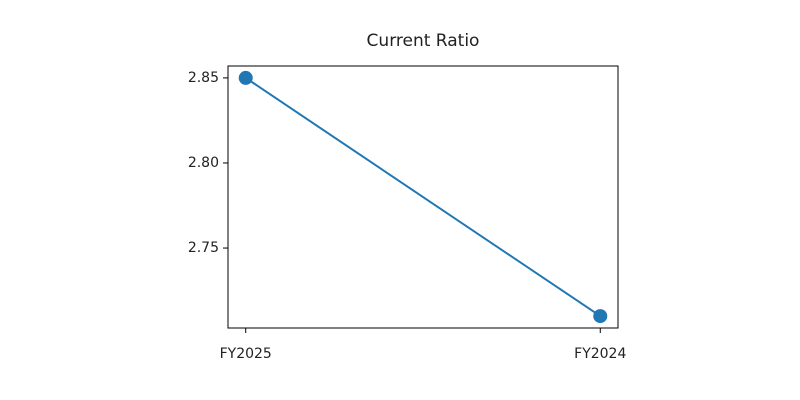  I want to click on x-tick-label: FY2025, so click(246, 354).